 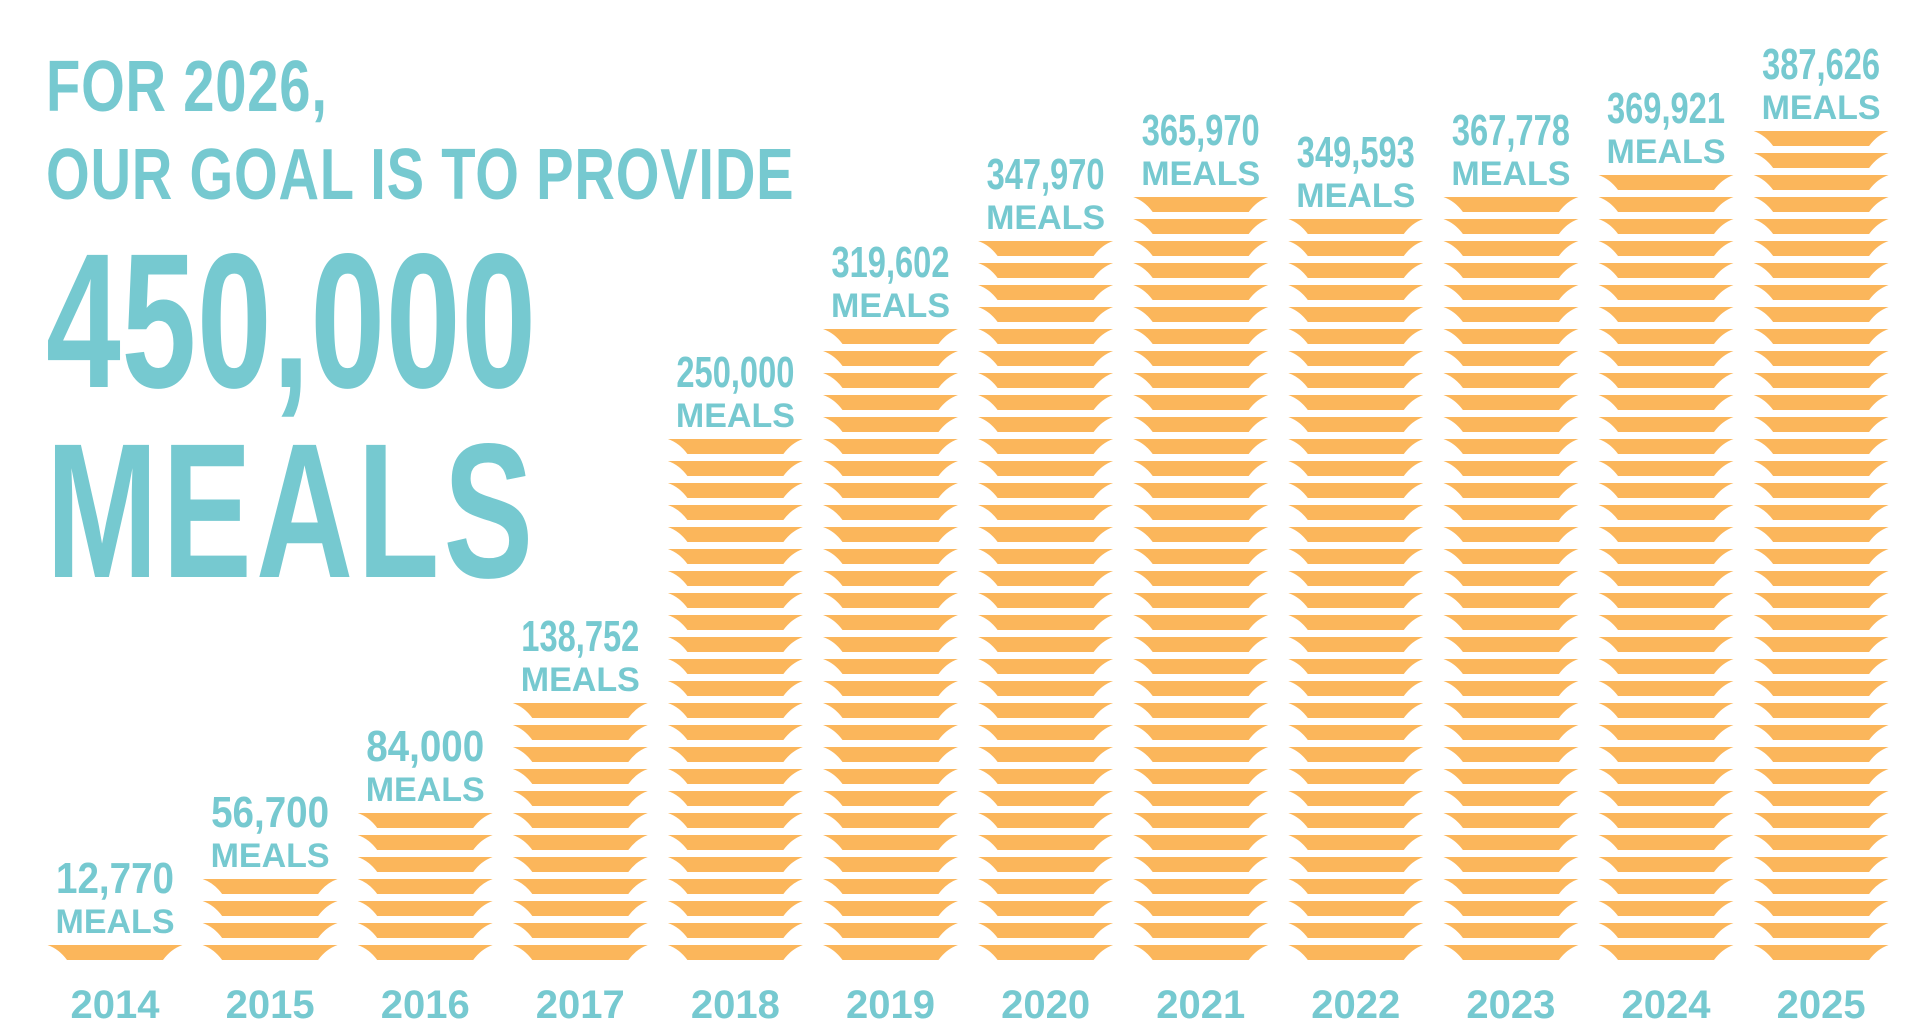 I want to click on data-label-value: 12,770, so click(x=115, y=878).